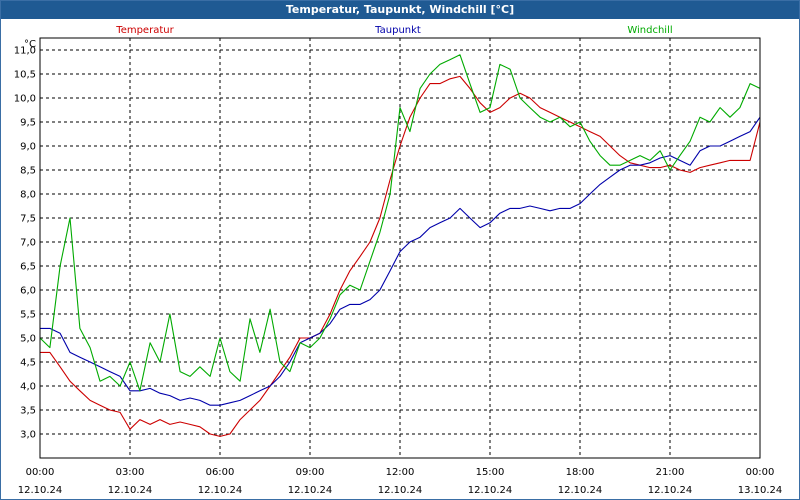 This screenshot has width=800, height=500. I want to click on y-tick-label: 10,5, so click(25, 75).